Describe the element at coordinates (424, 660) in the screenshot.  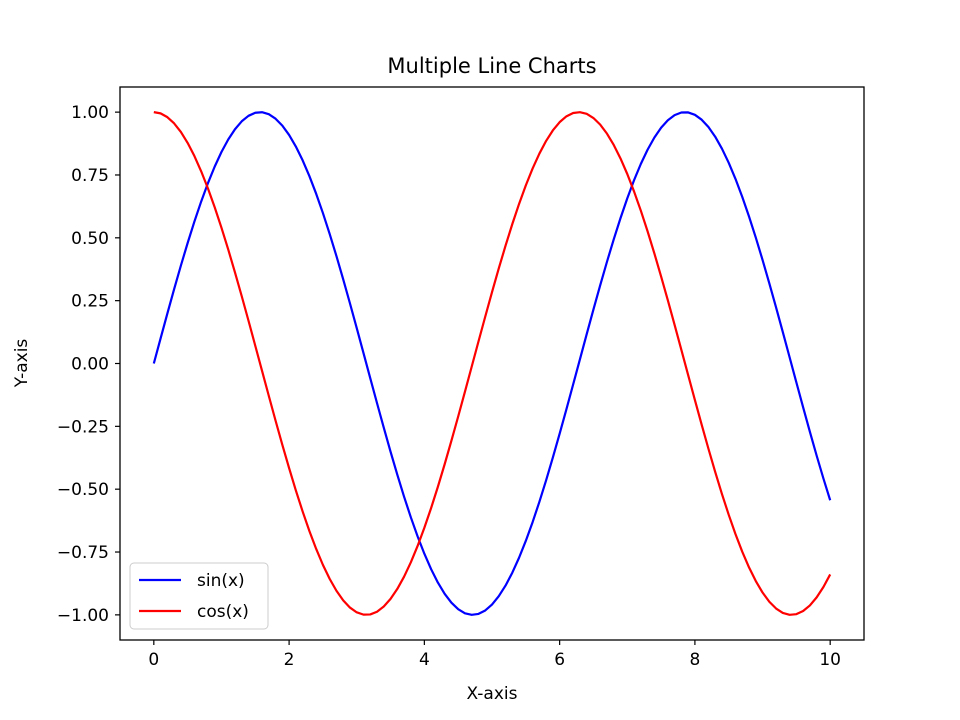
I see `x-tick-label: 4` at that location.